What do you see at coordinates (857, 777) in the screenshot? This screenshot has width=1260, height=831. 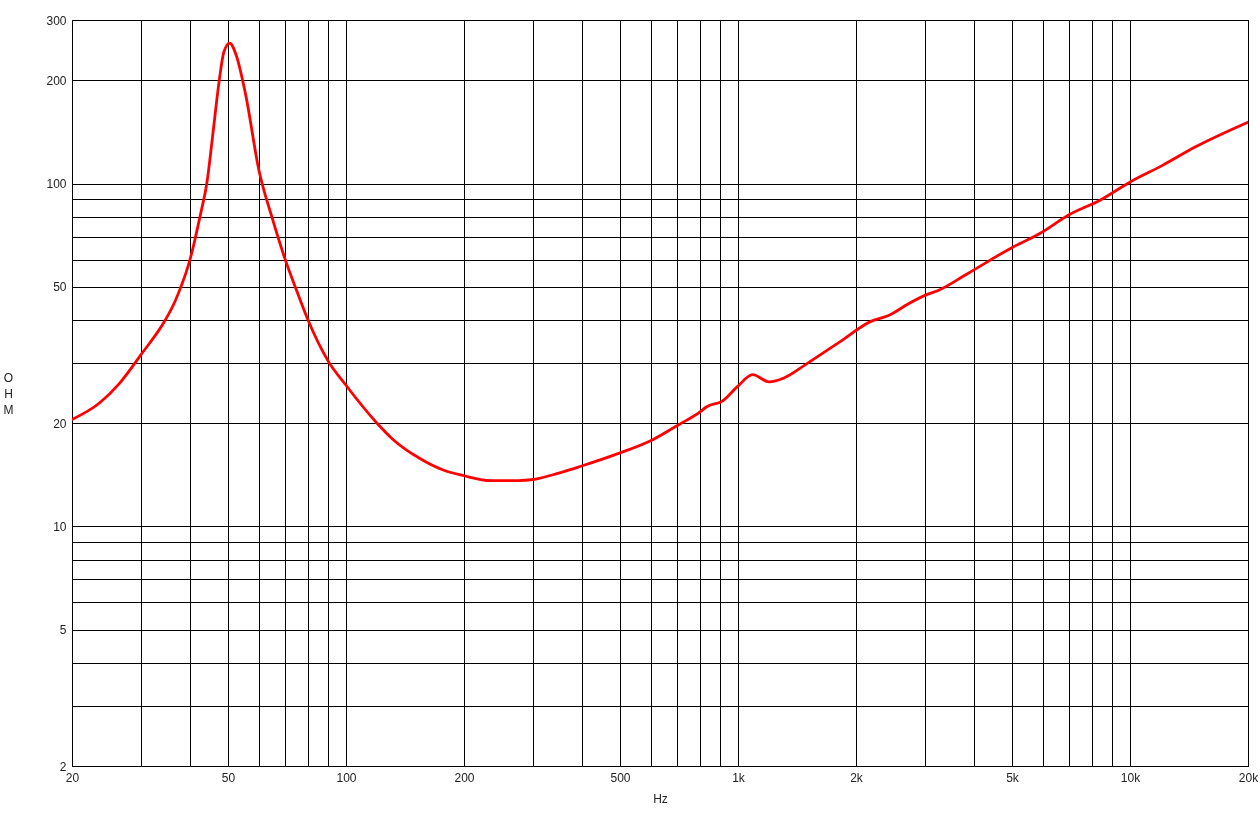 I see `x-tick-label: 2k` at bounding box center [857, 777].